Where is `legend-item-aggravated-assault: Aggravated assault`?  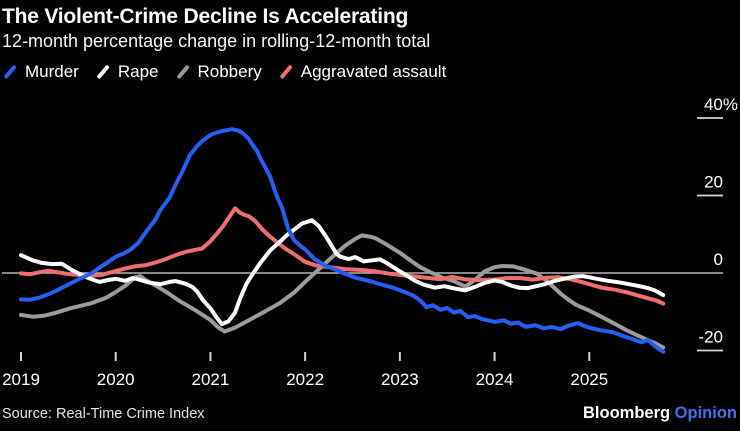
legend-item-aggravated-assault: Aggravated assault is located at coordinates (362, 72).